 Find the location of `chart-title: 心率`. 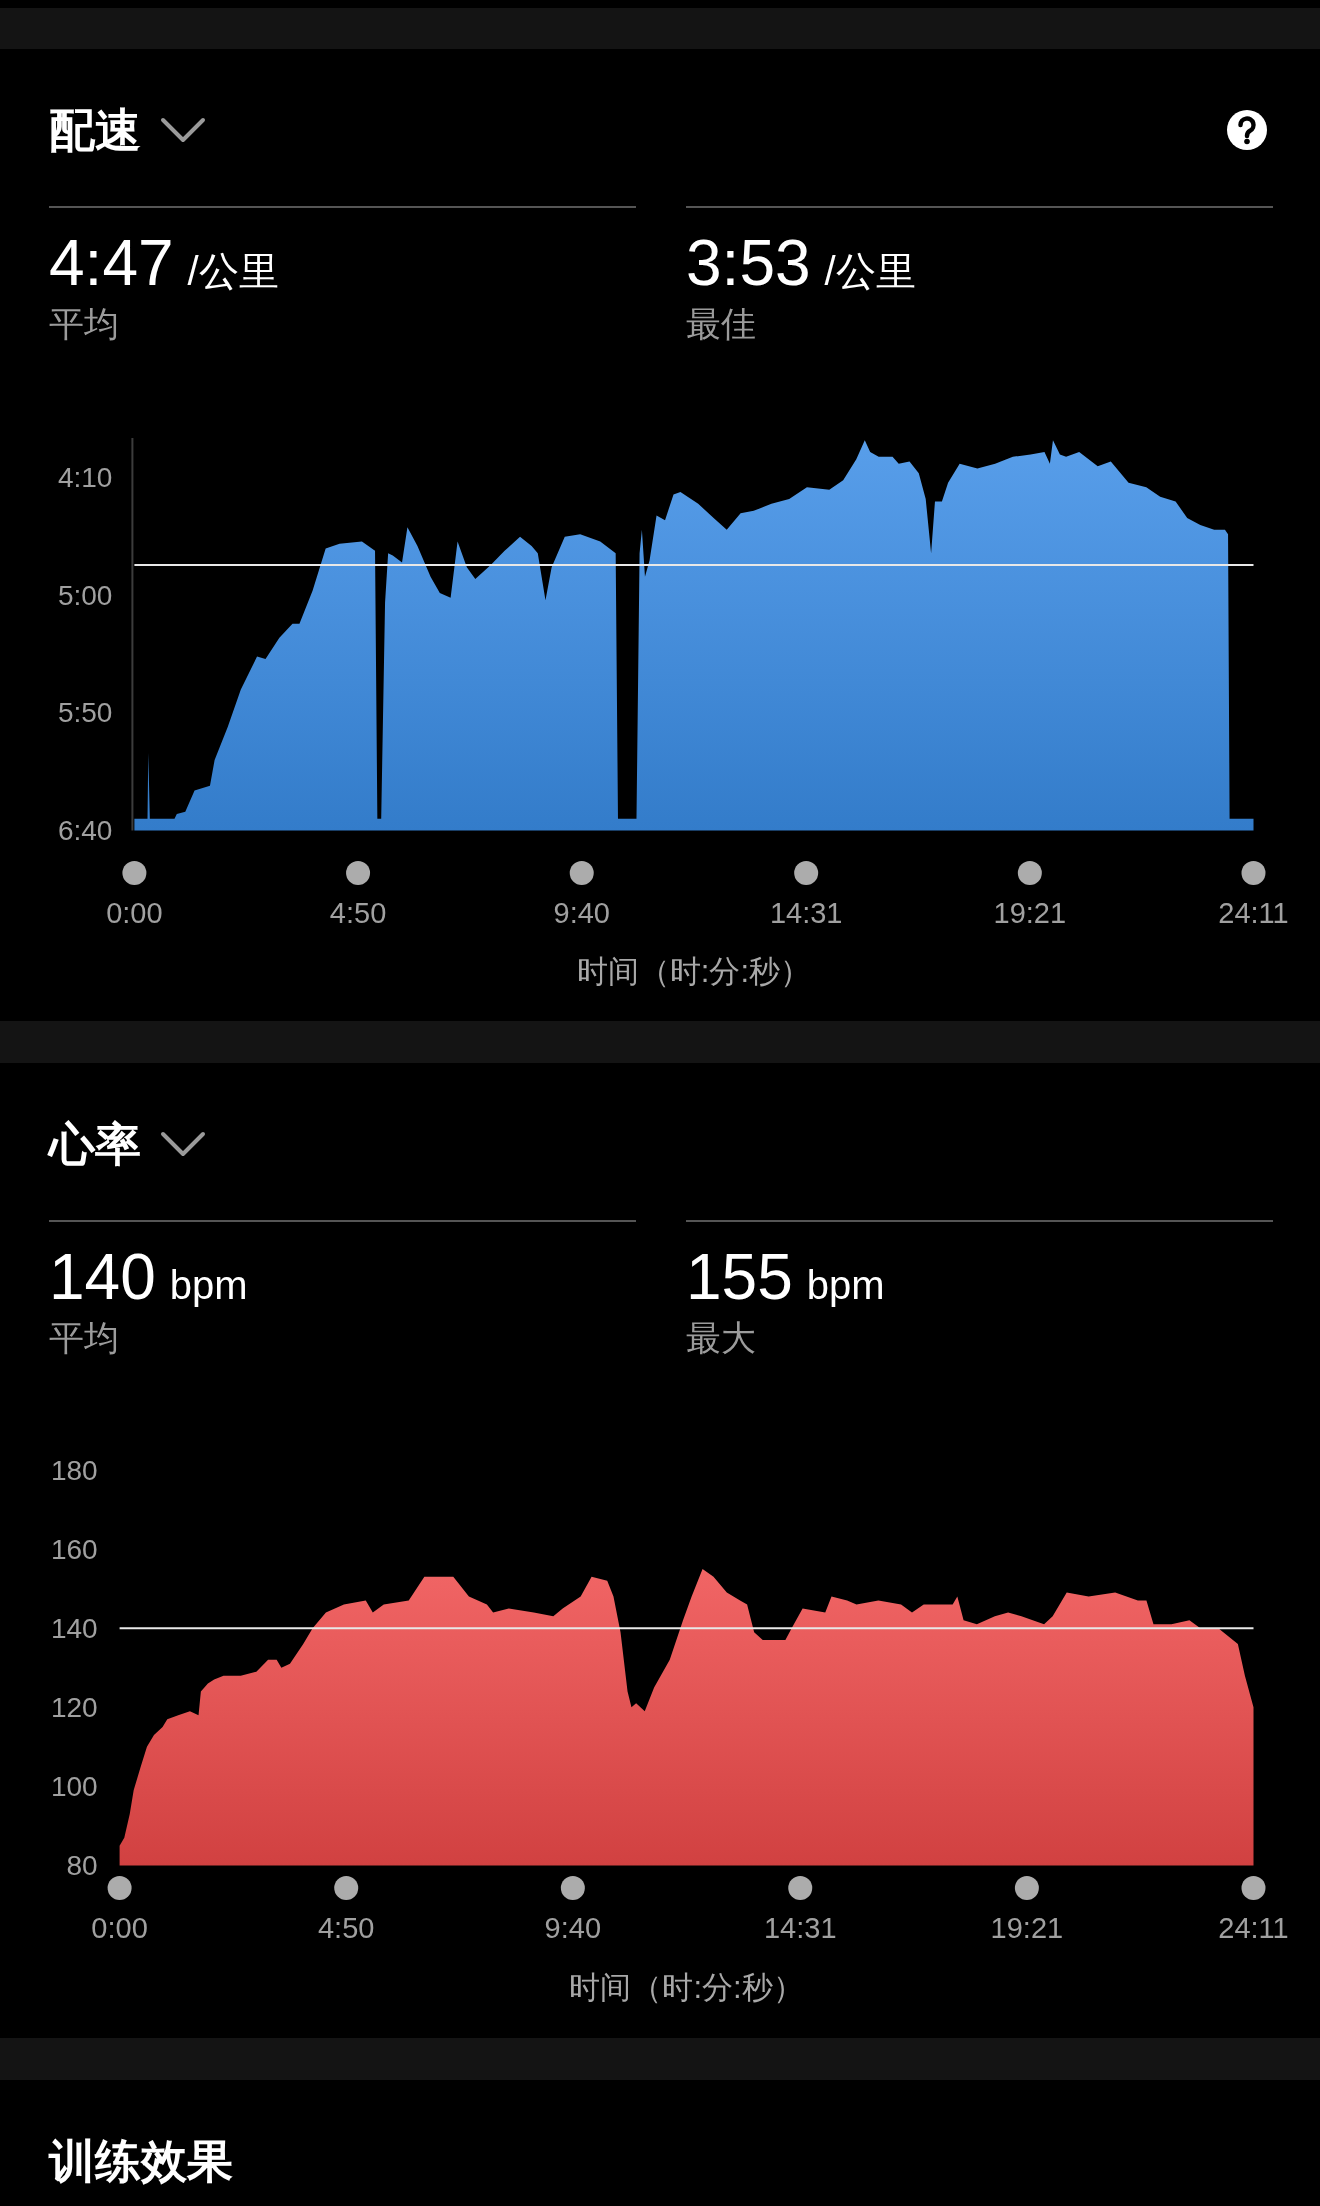

chart-title: 心率 is located at coordinates (94, 1144).